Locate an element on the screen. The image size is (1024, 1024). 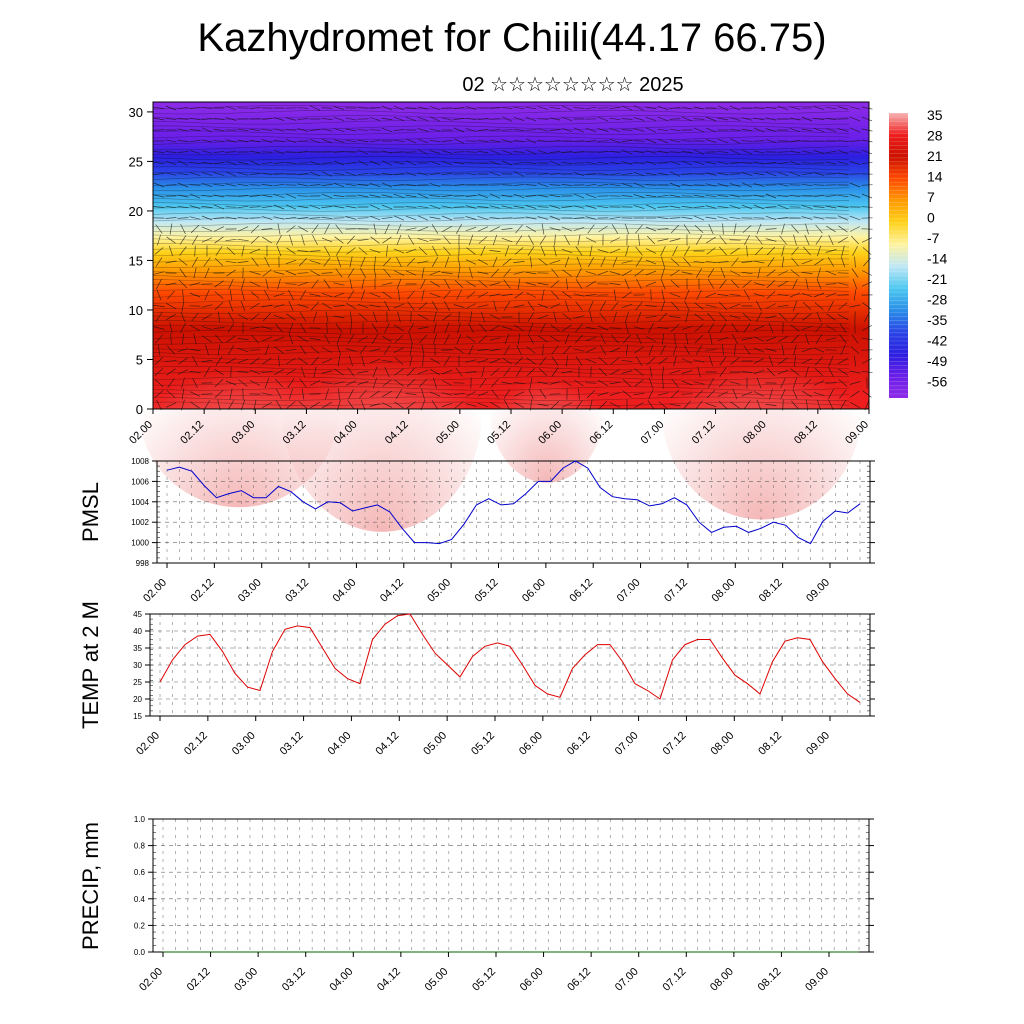
y-tick-label: 30 is located at coordinates (136, 112).